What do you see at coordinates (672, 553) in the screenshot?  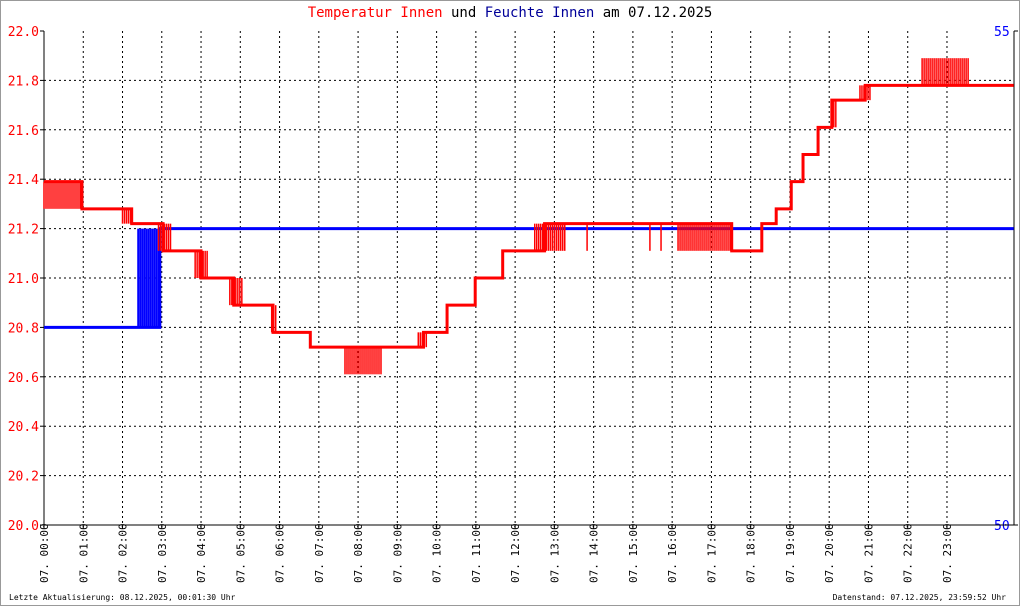 I see `x-tick-label: 07. 16:00` at bounding box center [672, 553].